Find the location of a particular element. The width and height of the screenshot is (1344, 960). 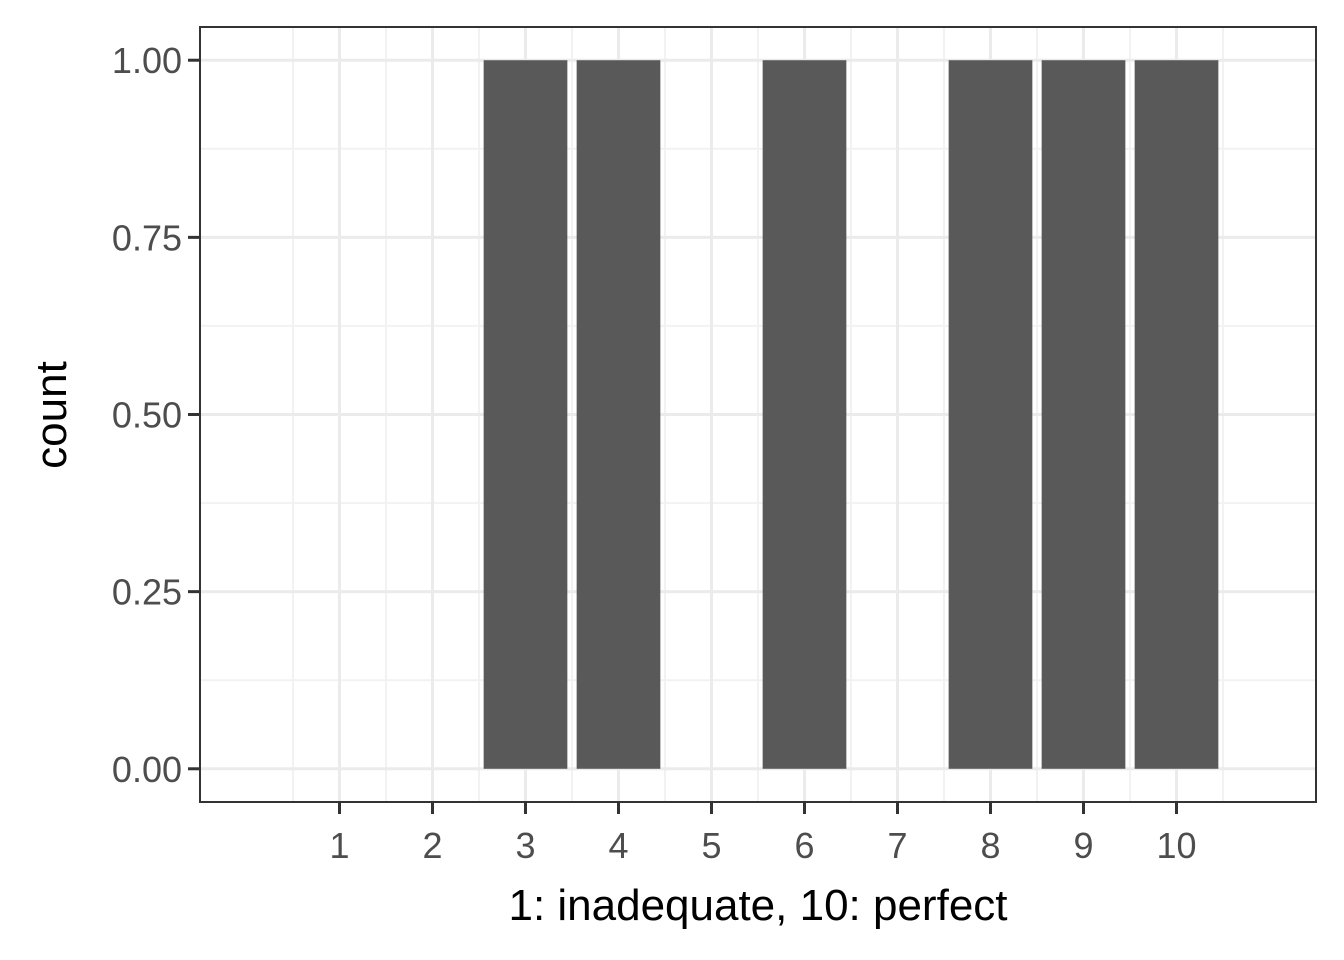

x-axis: 1 2 3 4 5 6 7 8 9 10 is located at coordinates (763, 834).